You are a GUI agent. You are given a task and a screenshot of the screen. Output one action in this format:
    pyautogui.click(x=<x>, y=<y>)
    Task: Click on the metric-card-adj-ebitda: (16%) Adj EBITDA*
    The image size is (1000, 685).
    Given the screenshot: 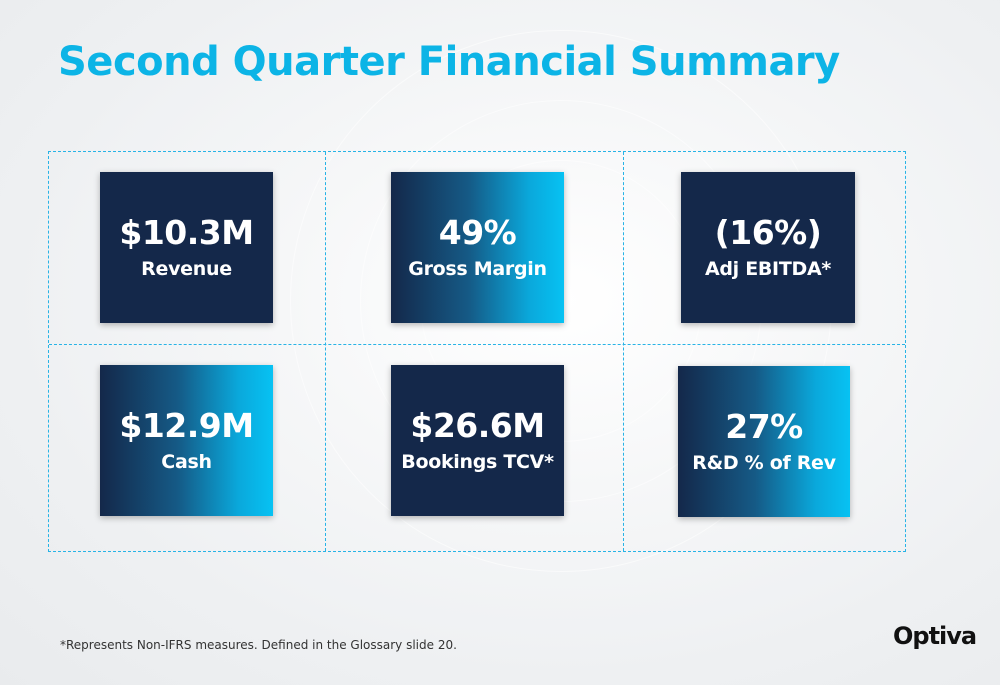 What is the action you would take?
    pyautogui.click(x=768, y=247)
    